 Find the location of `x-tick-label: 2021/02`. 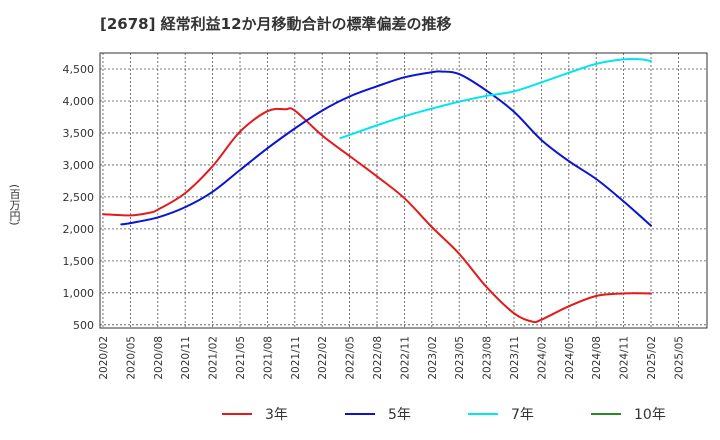

x-tick-label: 2021/02 is located at coordinates (214, 358).